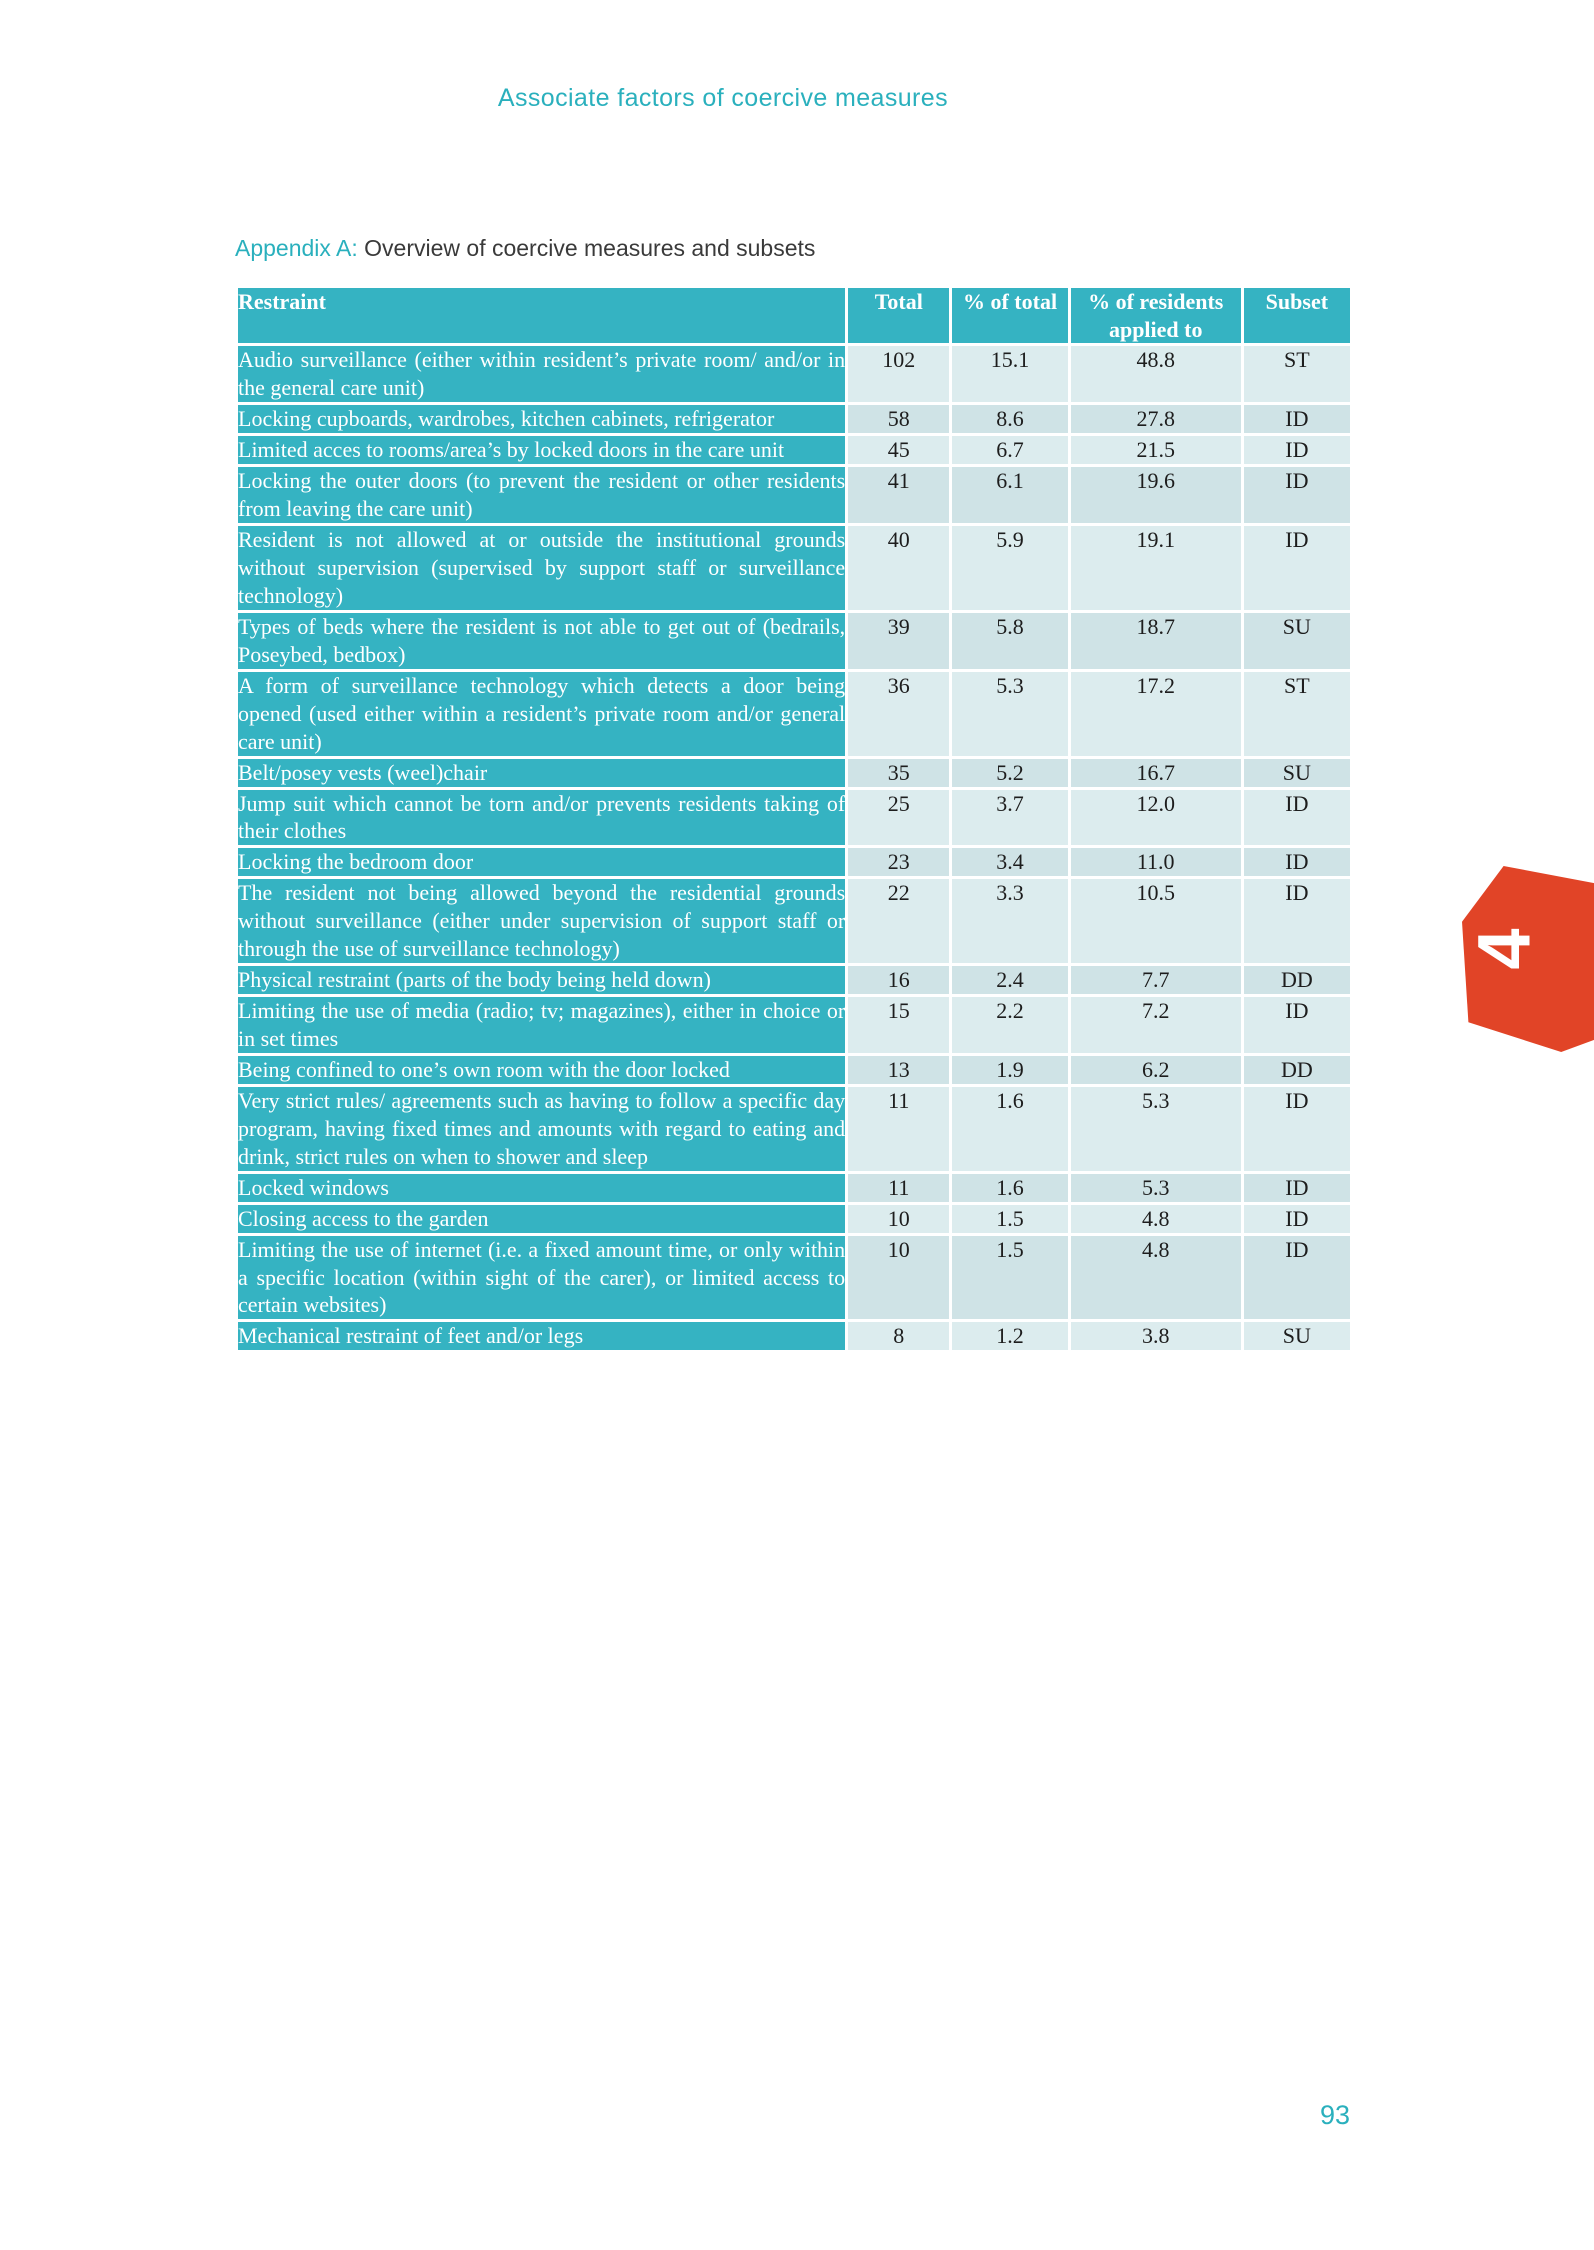 The height and width of the screenshot is (2250, 1594). Describe the element at coordinates (899, 495) in the screenshot. I see `cell-total: 41` at that location.